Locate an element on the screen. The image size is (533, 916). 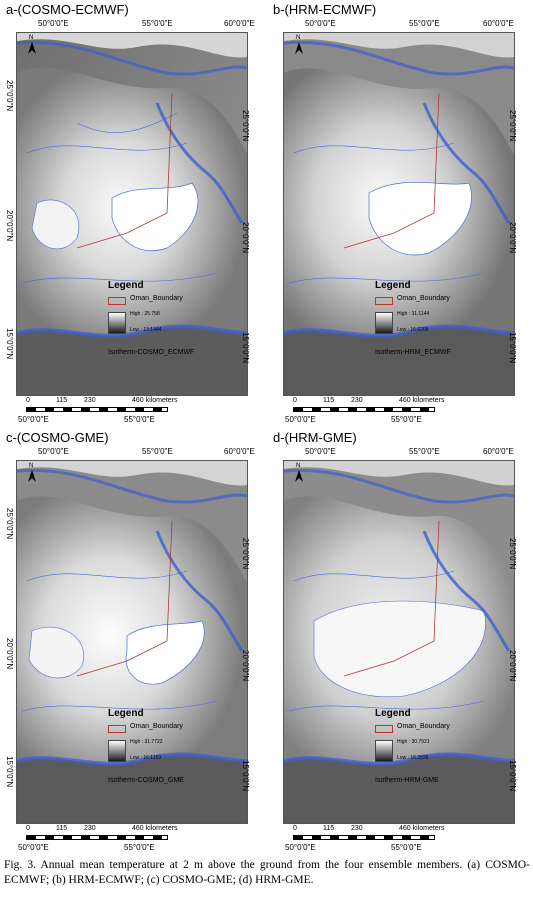
isotherm-label: Isotherm-HRM_ECMWF is located at coordinates (413, 352).